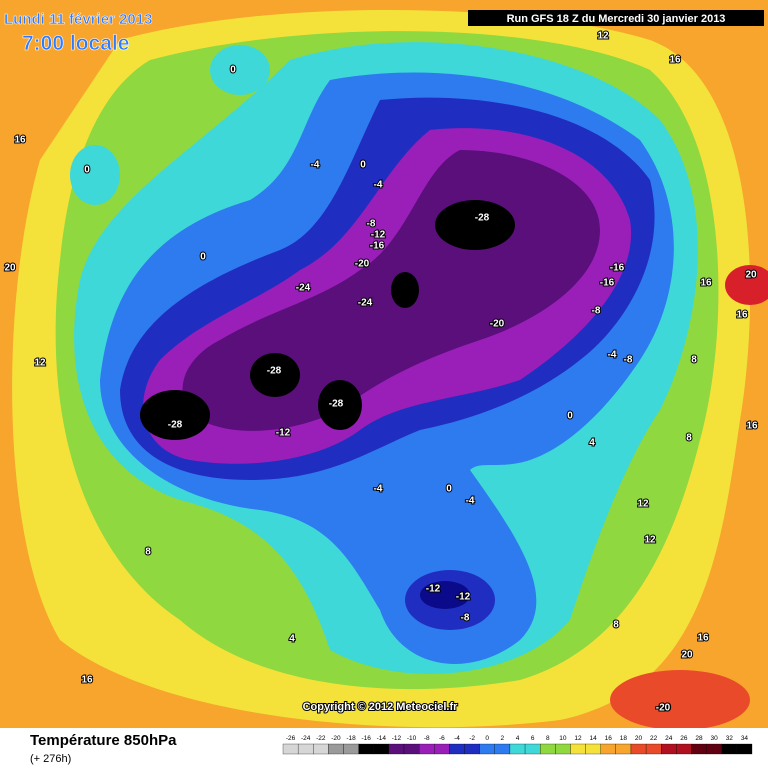 The width and height of the screenshot is (768, 768). What do you see at coordinates (427, 738) in the screenshot?
I see `scale-tick-label: -8` at bounding box center [427, 738].